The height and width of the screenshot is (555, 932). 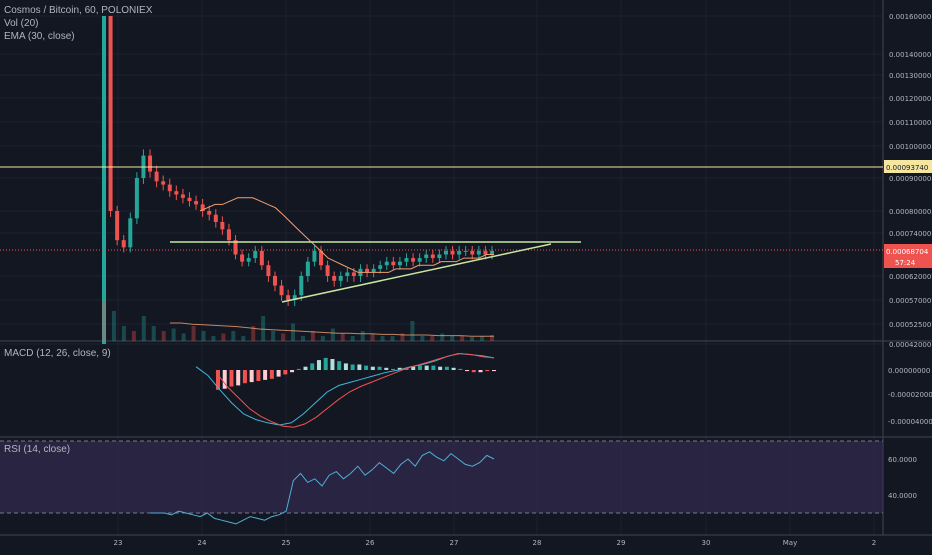 I want to click on rsi-label: RSI (14, close), so click(x=37, y=449).